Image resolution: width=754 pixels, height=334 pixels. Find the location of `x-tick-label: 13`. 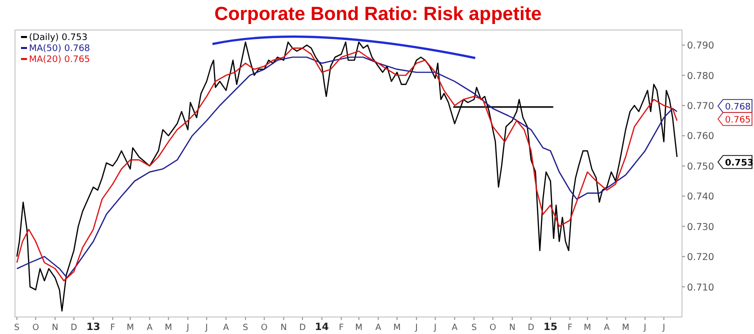

x-tick-label: 13 is located at coordinates (93, 327).